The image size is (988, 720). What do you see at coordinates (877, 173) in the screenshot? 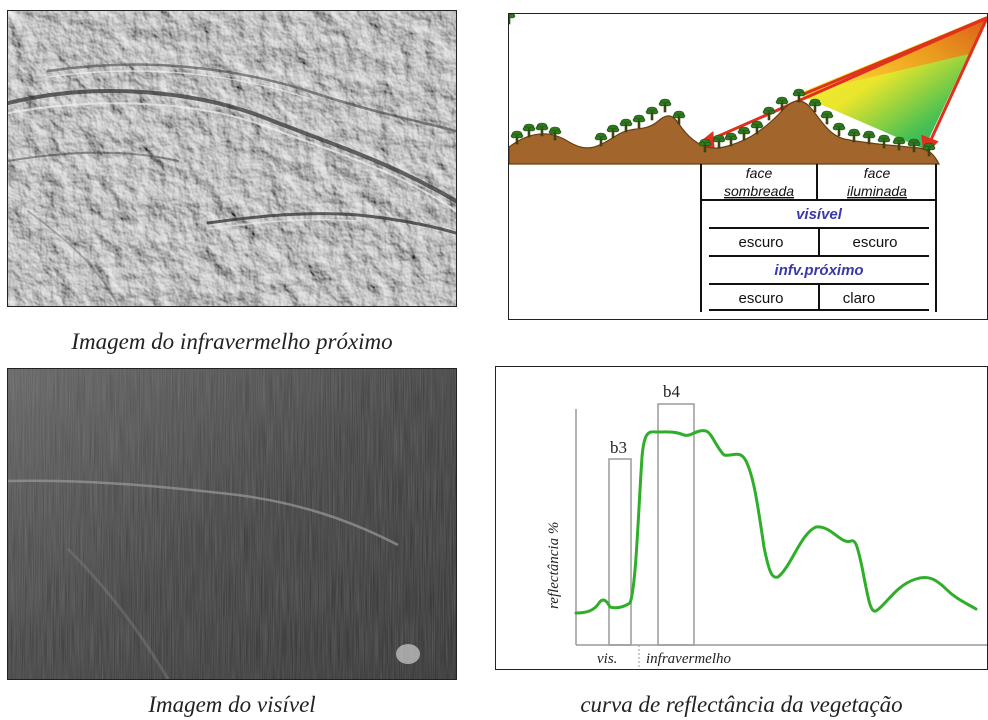
I see `face-lit-line1: face` at bounding box center [877, 173].